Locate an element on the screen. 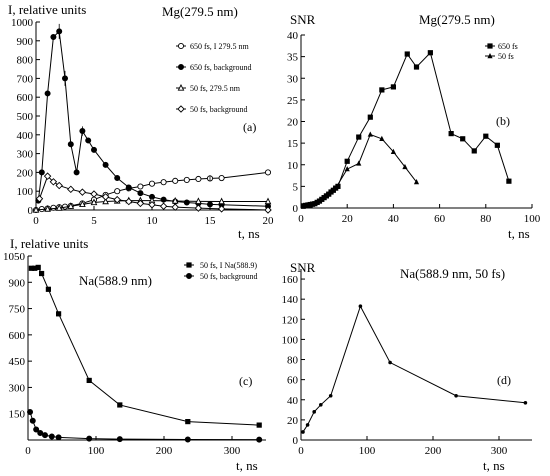 Image resolution: width=550 pixels, height=476 pixels. y-tick-label: 200 is located at coordinates (25, 173).